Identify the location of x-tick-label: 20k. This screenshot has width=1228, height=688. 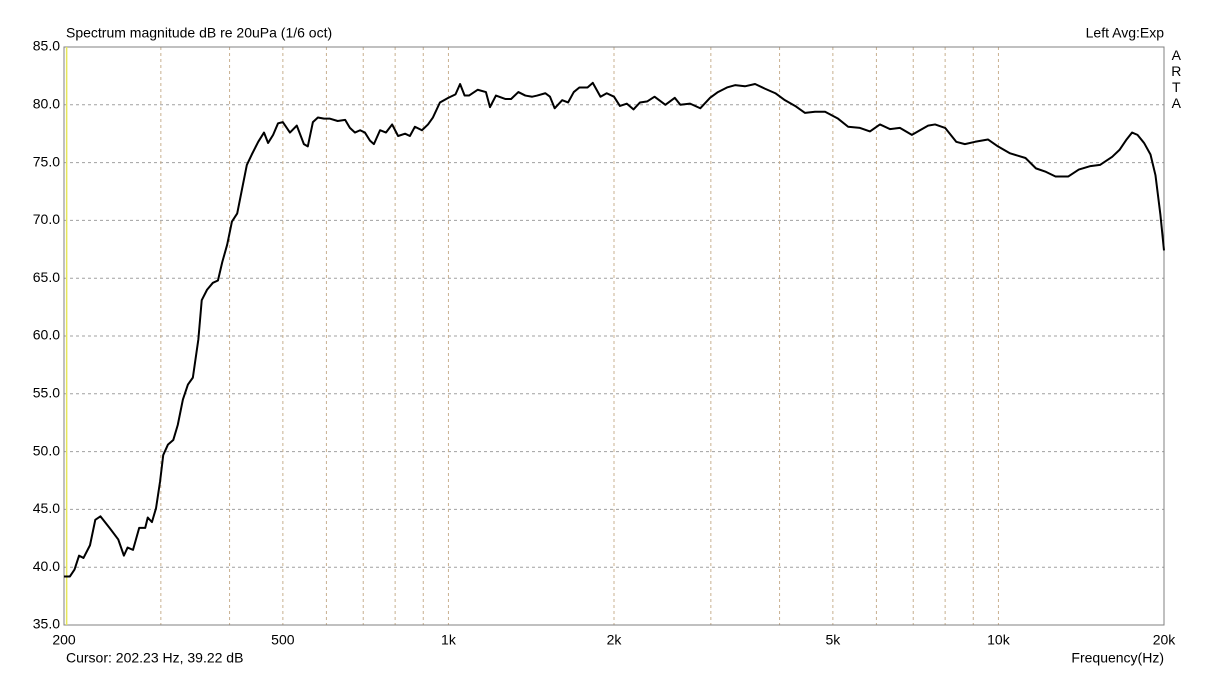
(1165, 640).